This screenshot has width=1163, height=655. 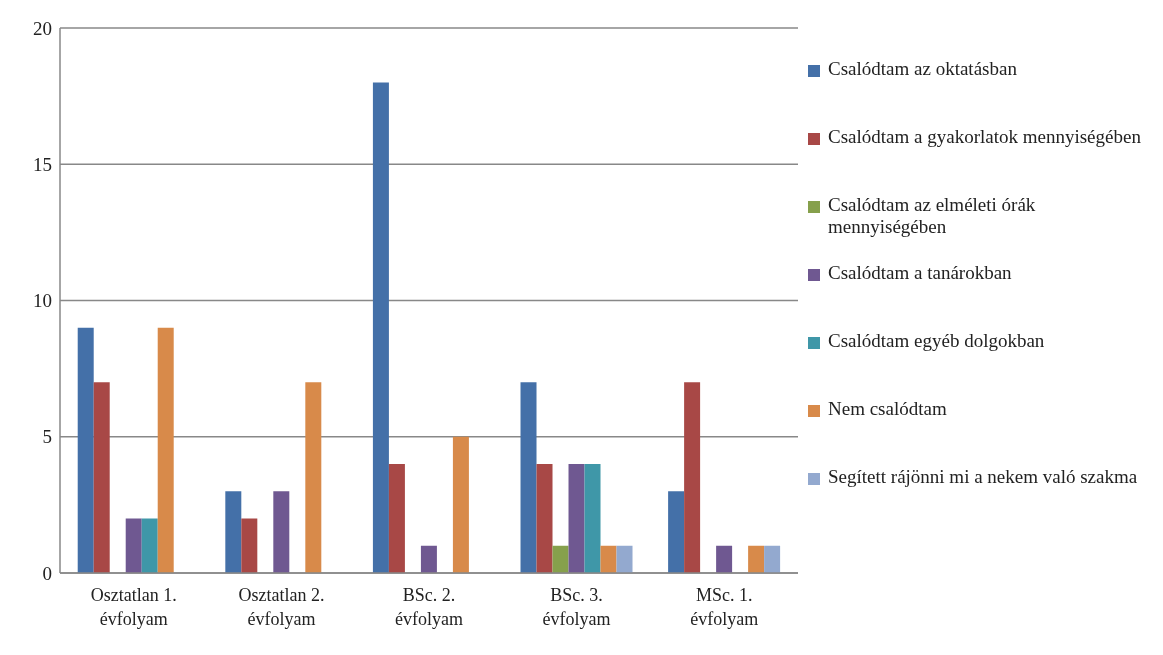 What do you see at coordinates (936, 341) in the screenshot?
I see `legend-label: Csalódtam egyéb dolgokban` at bounding box center [936, 341].